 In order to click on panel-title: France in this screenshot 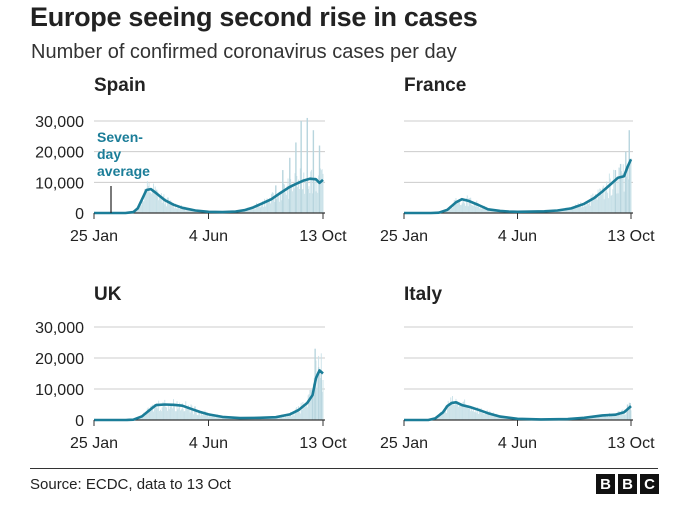, I will do `click(435, 85)`.